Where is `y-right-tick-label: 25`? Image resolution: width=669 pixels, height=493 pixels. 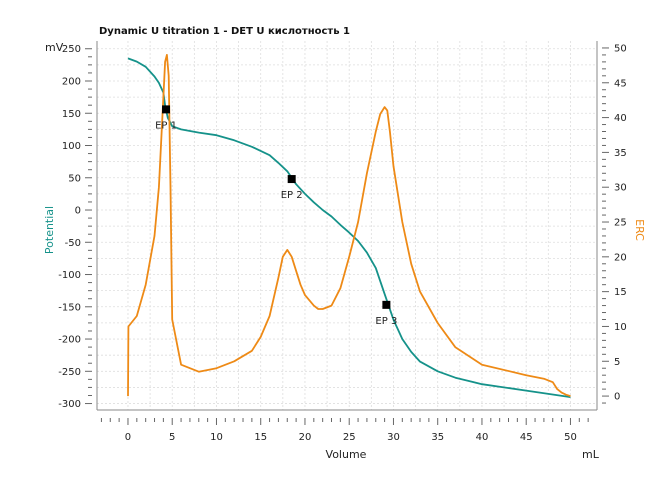
y-right-tick-label: 25 is located at coordinates (620, 223).